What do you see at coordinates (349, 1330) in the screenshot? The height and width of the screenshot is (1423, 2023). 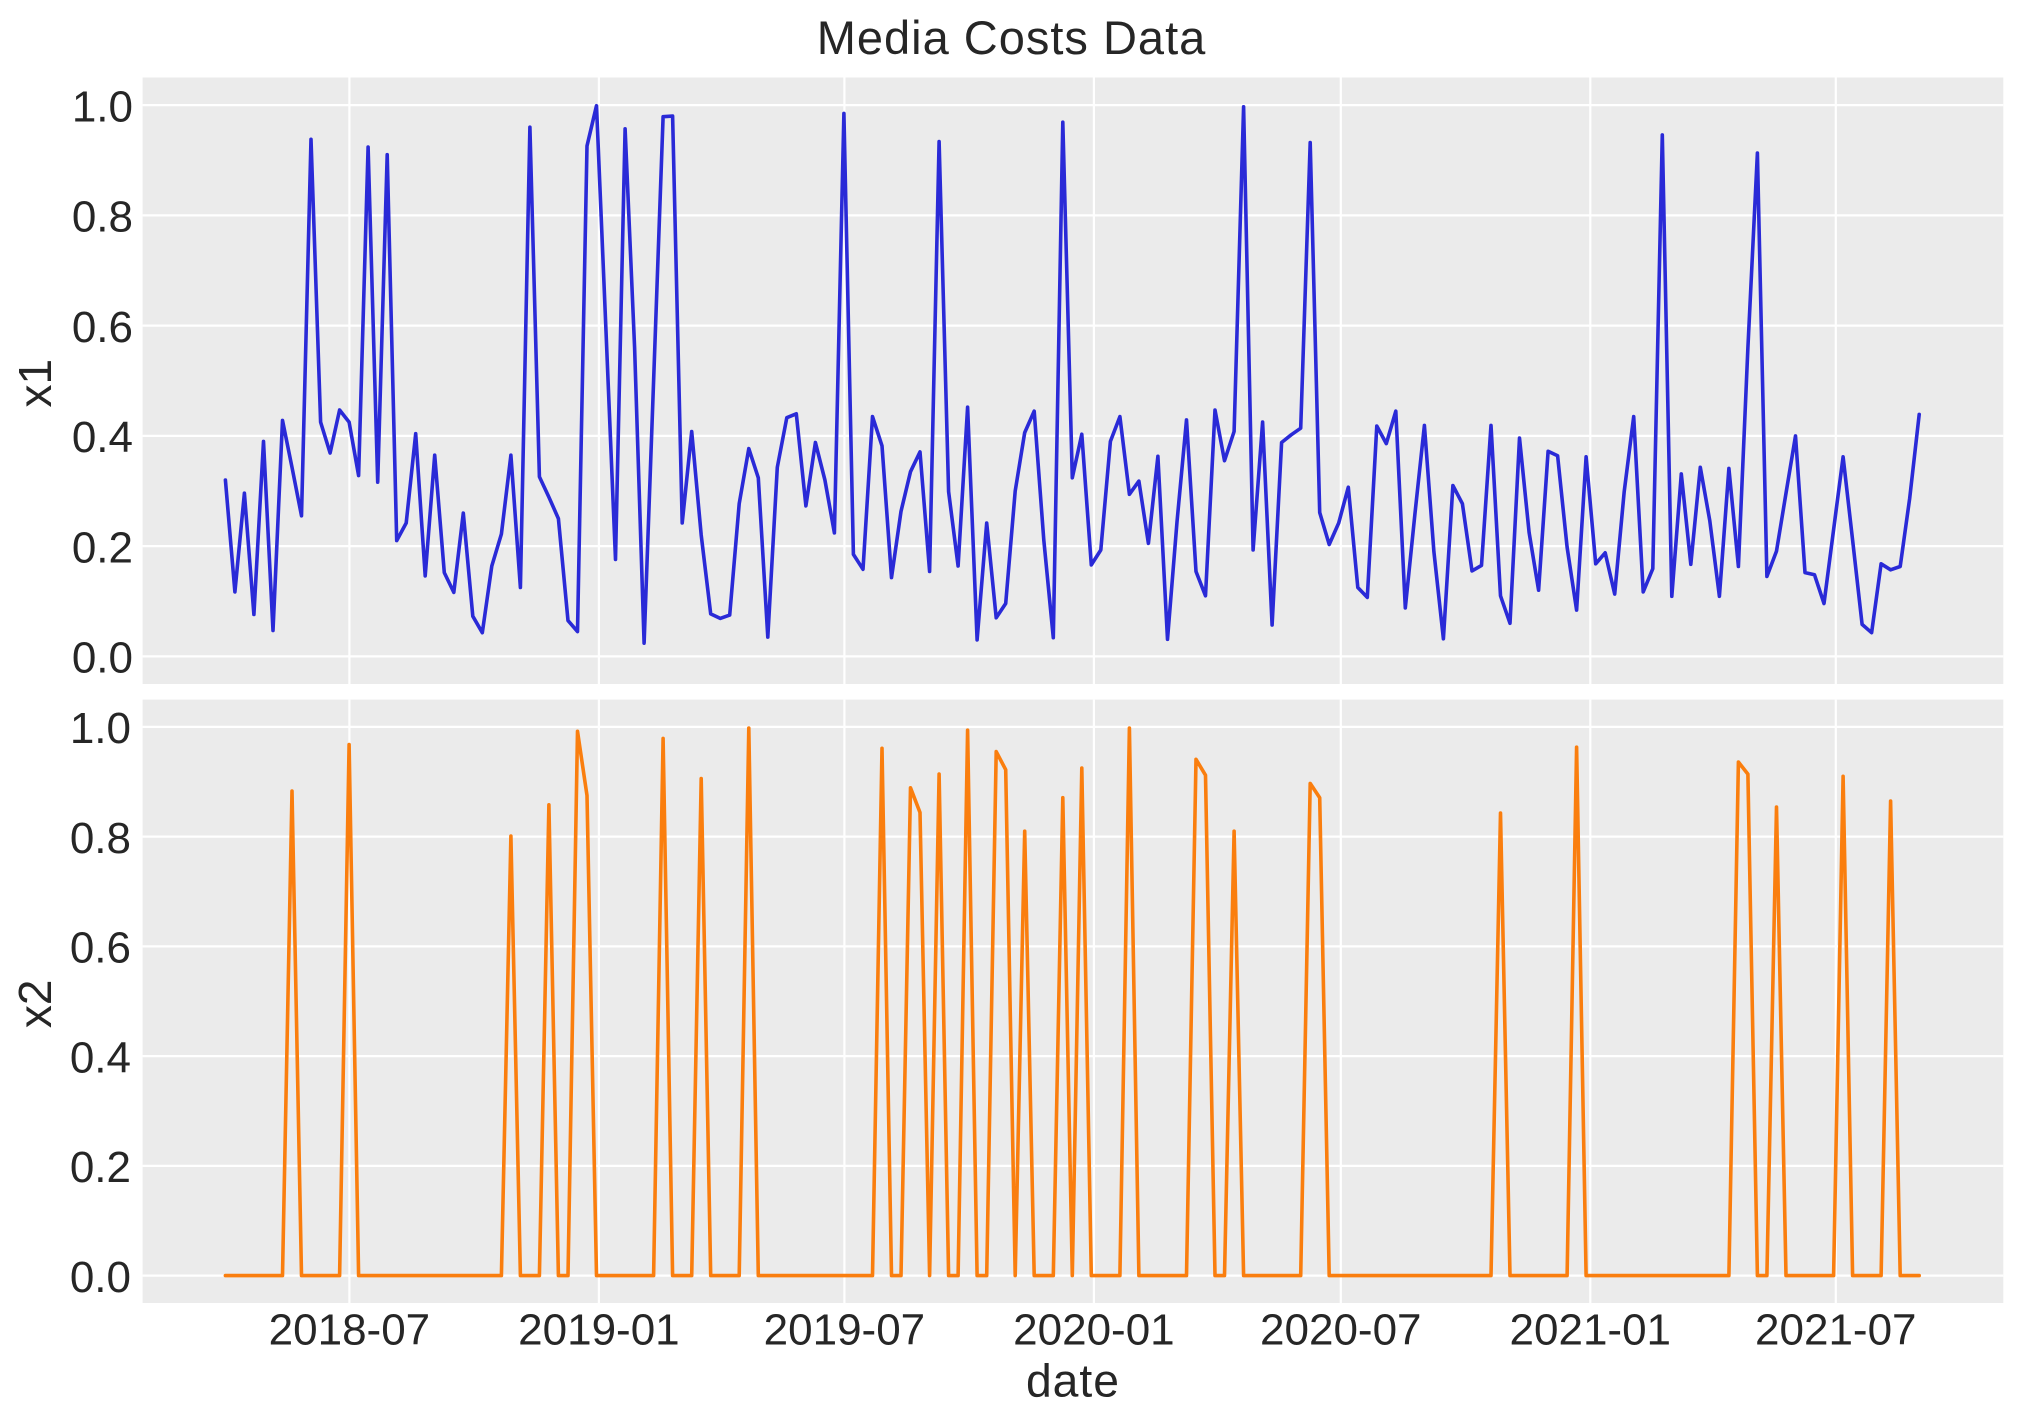 I see `svg-text: 2018-07` at bounding box center [349, 1330].